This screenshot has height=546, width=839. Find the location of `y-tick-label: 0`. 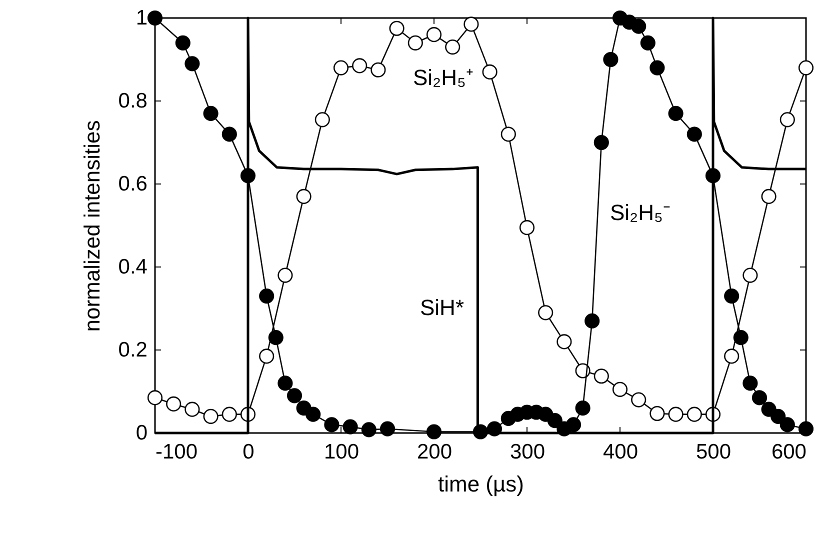

y-tick-label: 0 is located at coordinates (142, 433).